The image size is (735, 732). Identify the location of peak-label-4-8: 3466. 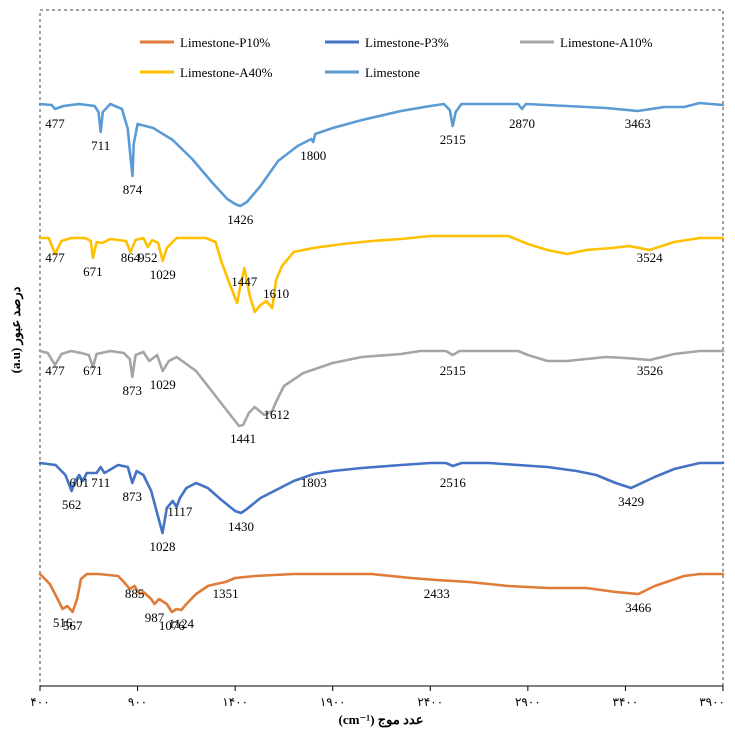
(638, 607).